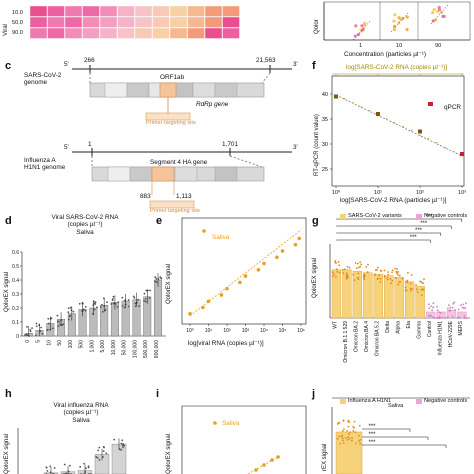 The width and height of the screenshot is (474, 474). I want to click on sars-end: 21,563, so click(266, 60).